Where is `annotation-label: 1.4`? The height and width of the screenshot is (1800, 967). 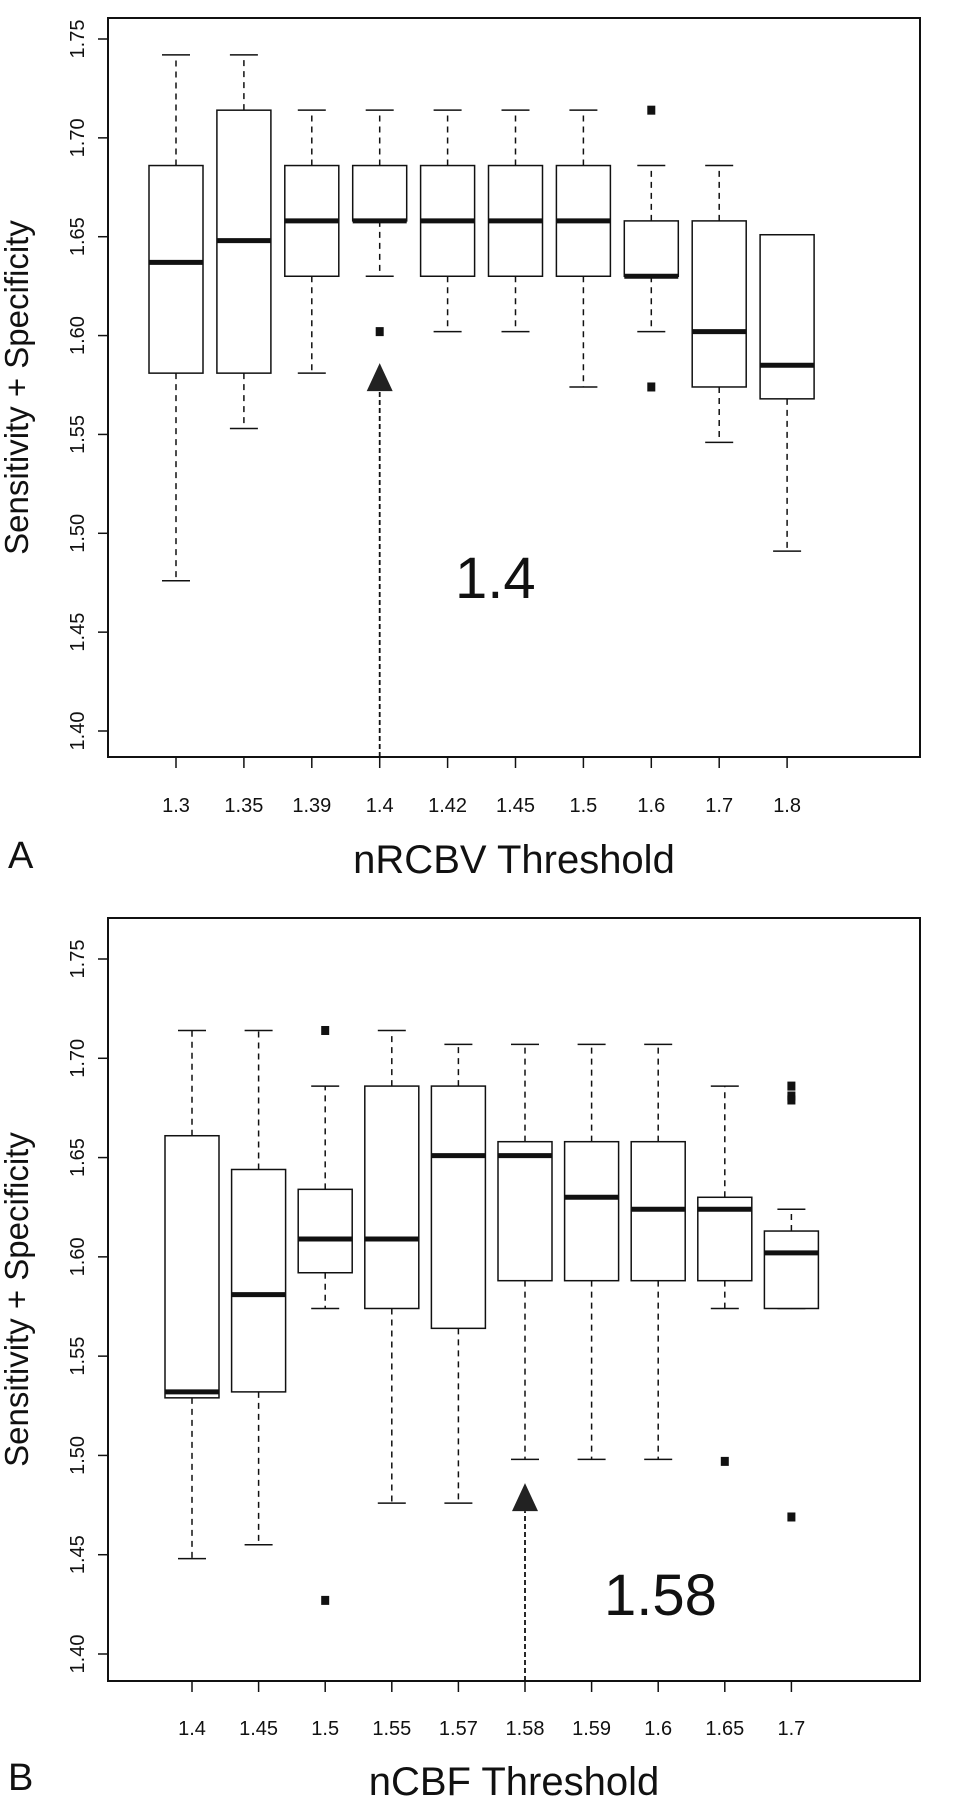 annotation-label: 1.4 is located at coordinates (495, 578).